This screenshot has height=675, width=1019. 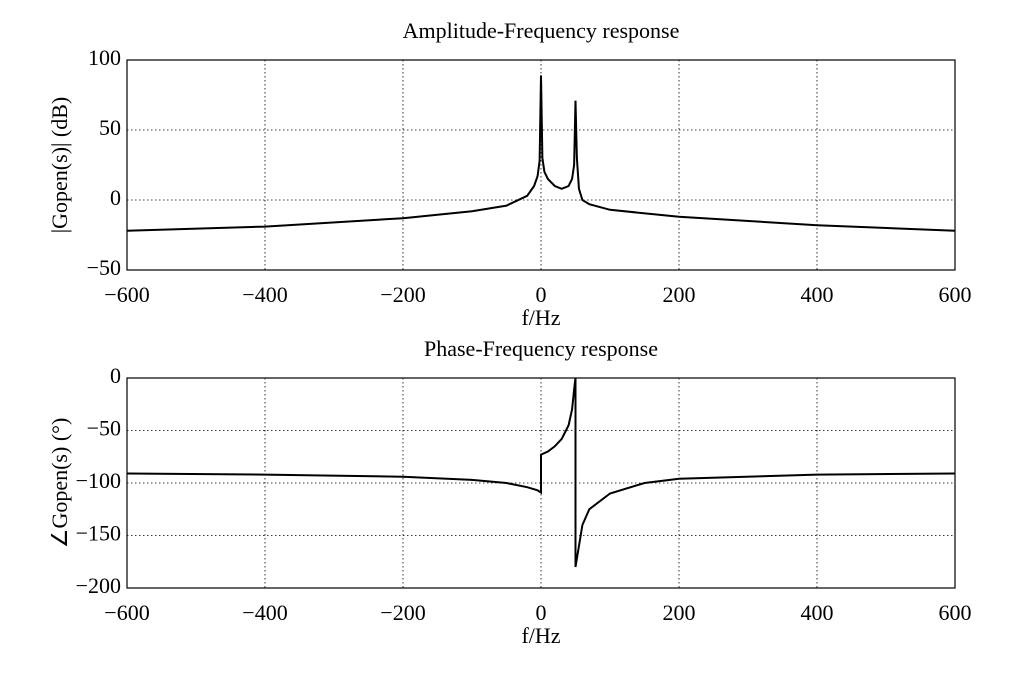 I want to click on y-tick-label: 50, so click(x=110, y=127).